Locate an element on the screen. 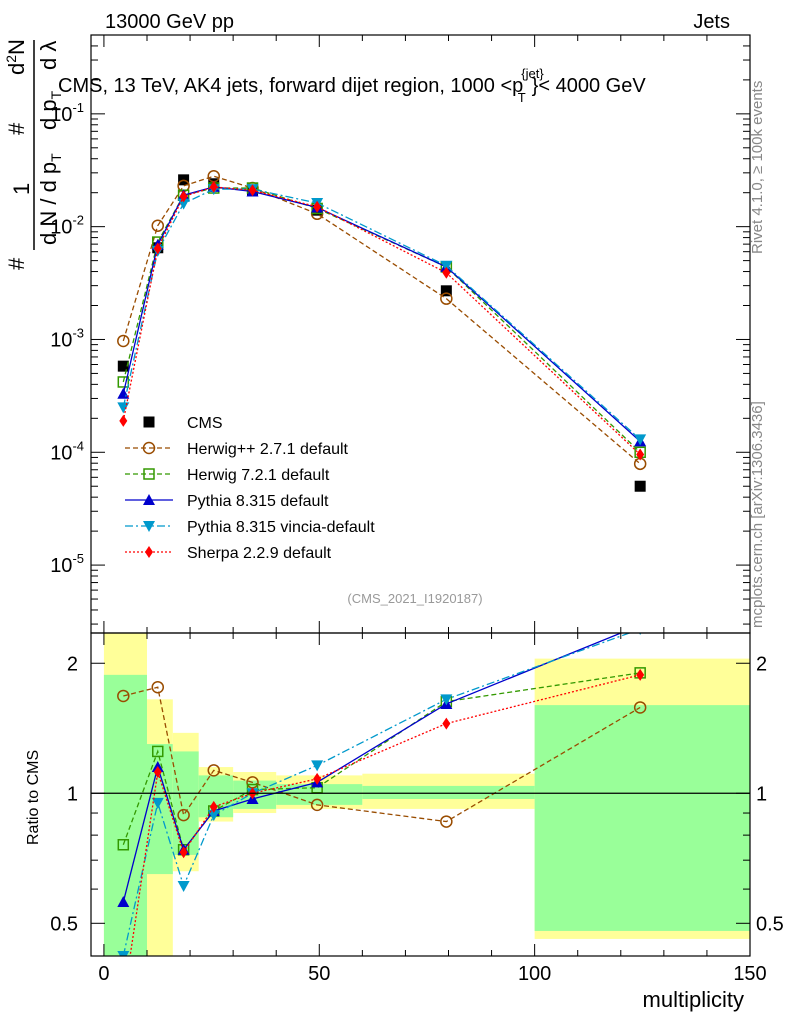 This screenshot has width=786, height=1029. ratio-tick-label-right-0.5: 0.5 is located at coordinates (770, 924).